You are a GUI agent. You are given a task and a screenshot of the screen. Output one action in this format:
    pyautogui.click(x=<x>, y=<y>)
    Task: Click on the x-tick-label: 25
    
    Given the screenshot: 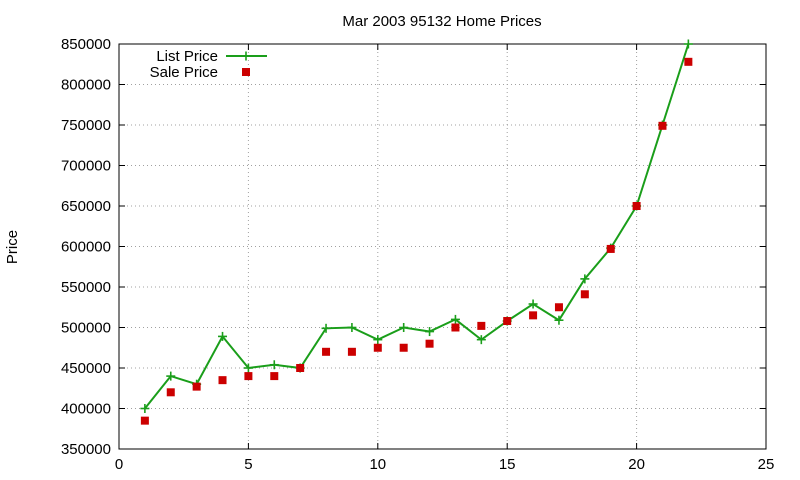 What is the action you would take?
    pyautogui.click(x=766, y=464)
    